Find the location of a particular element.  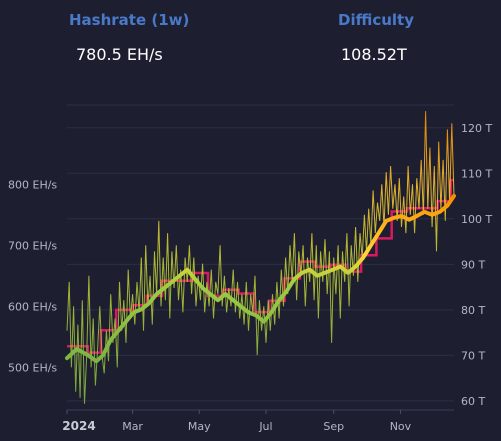

right-tick-label: 60 T is located at coordinates (473, 401).